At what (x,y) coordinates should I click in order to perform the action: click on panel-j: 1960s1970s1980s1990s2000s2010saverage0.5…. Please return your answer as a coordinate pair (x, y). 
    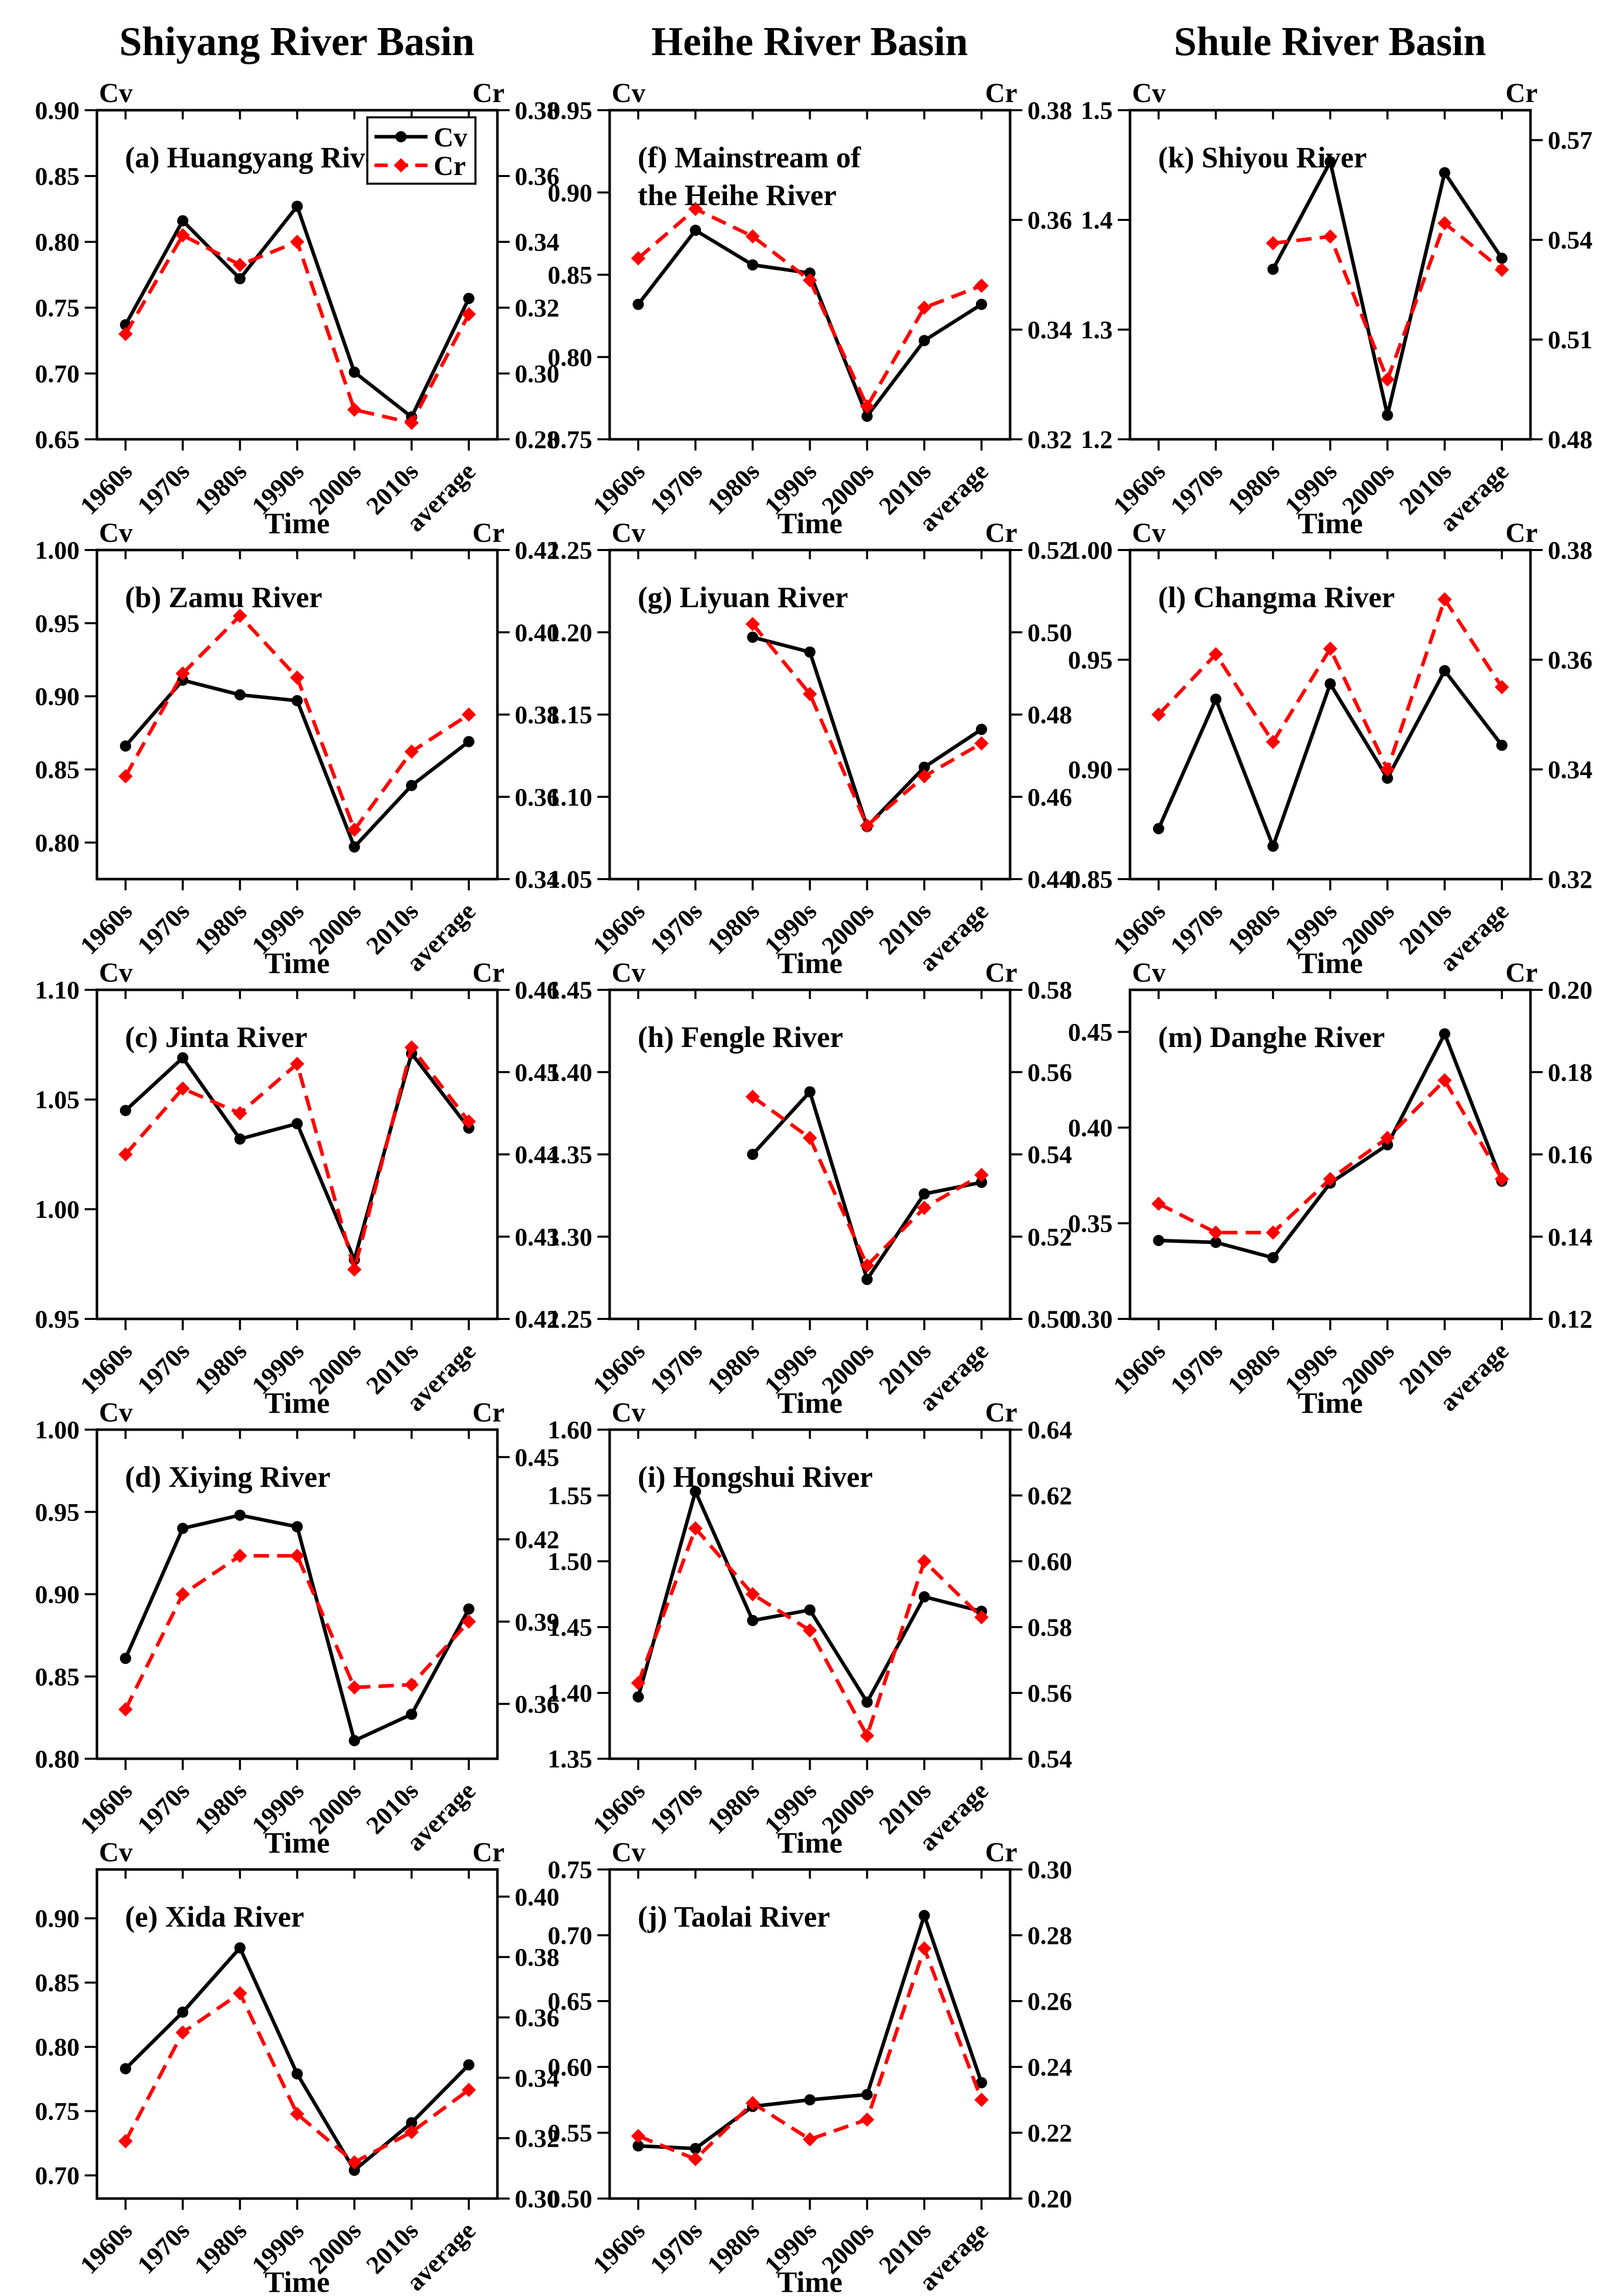
    Looking at the image, I should click on (810, 2066).